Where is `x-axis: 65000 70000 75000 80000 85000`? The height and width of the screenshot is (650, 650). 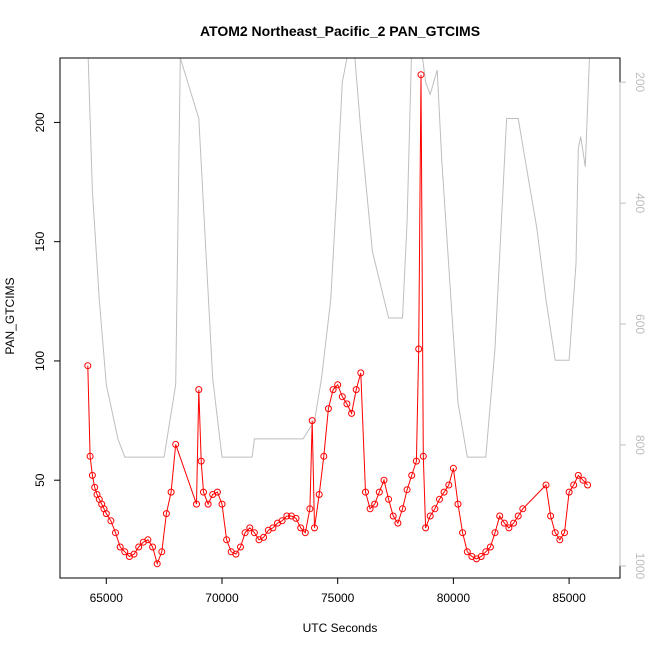 x-axis: 65000 70000 75000 80000 85000 is located at coordinates (338, 591).